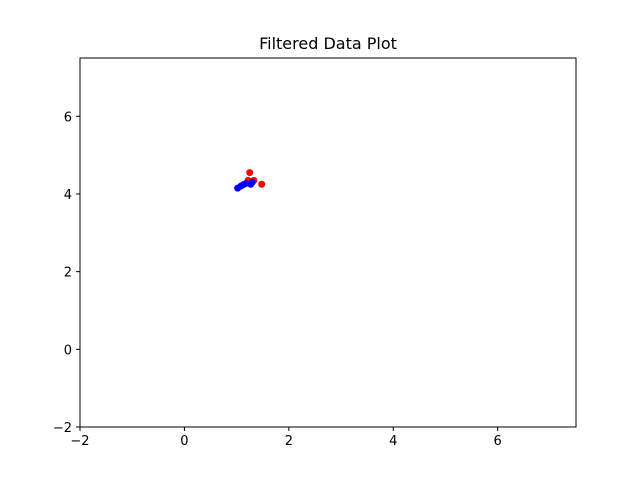  I want to click on y-tick-label: 6, so click(68, 117).